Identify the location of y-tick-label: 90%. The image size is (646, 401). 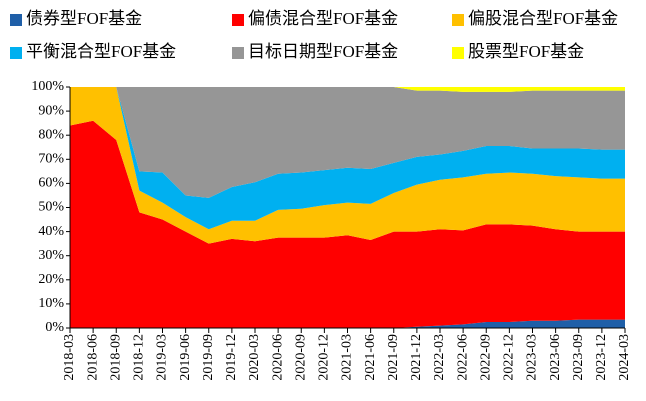
(51, 110).